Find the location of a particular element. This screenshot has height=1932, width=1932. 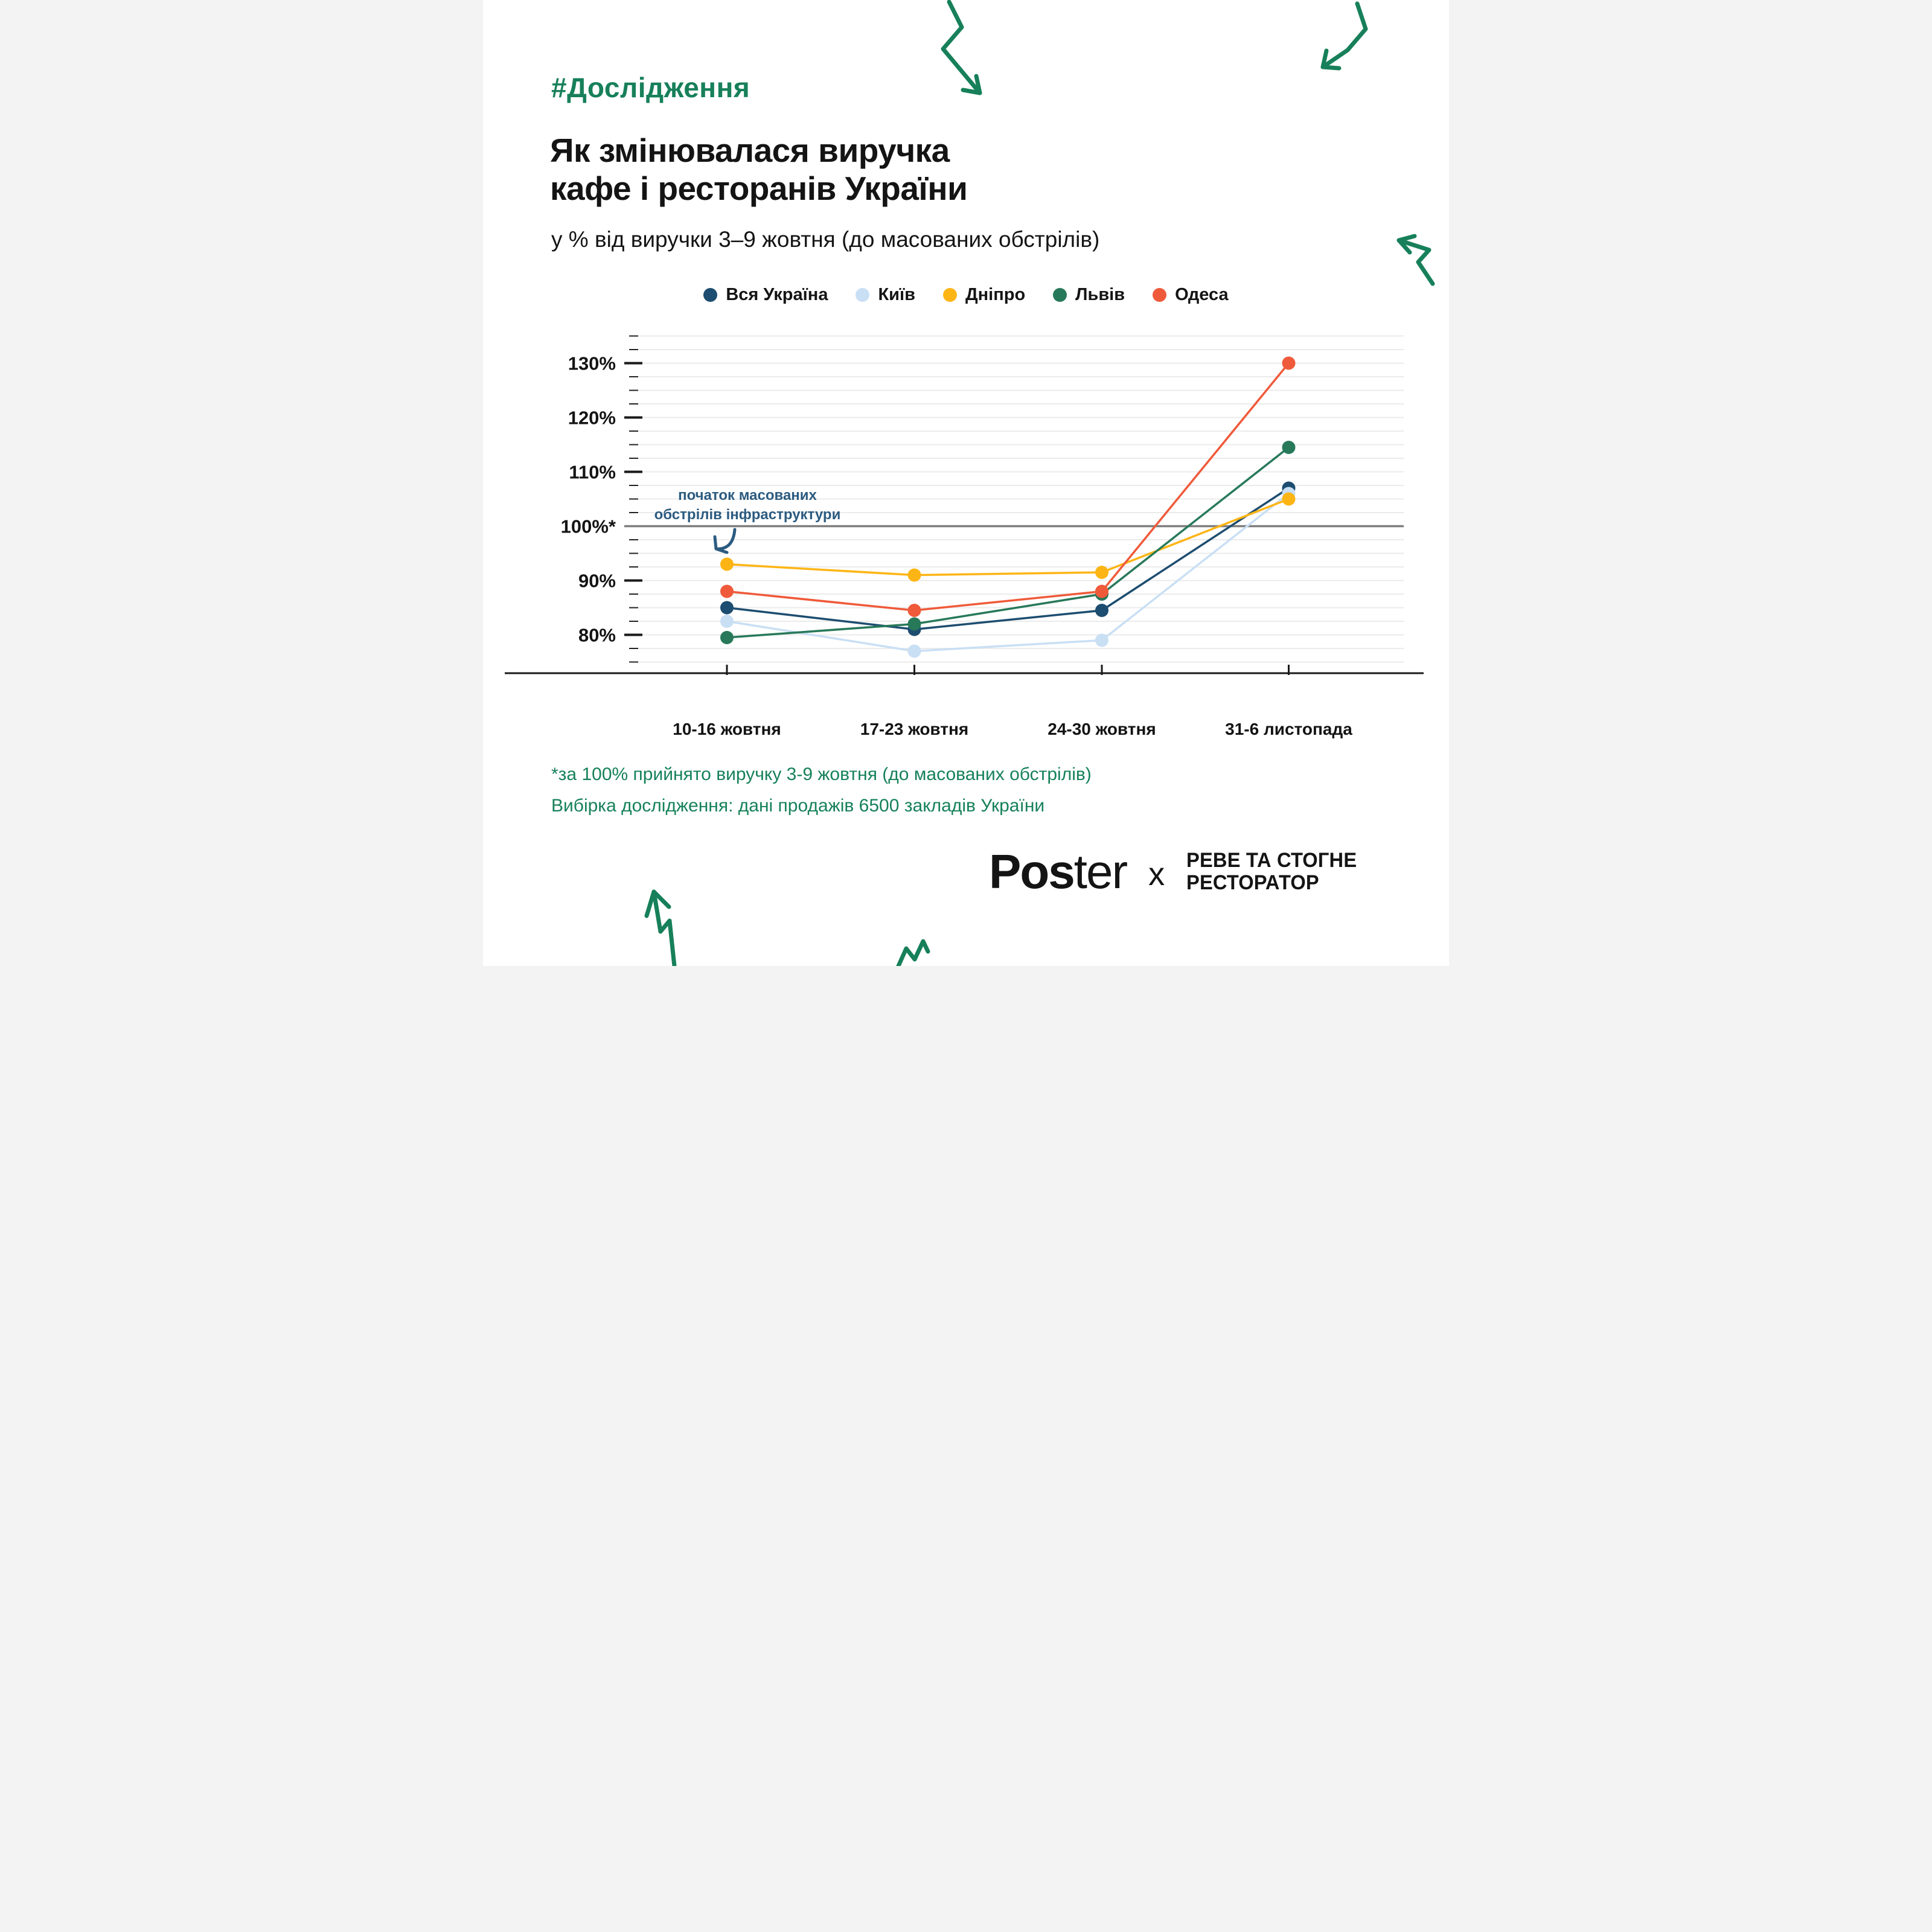

y-axis-label: 80% is located at coordinates (597, 635).